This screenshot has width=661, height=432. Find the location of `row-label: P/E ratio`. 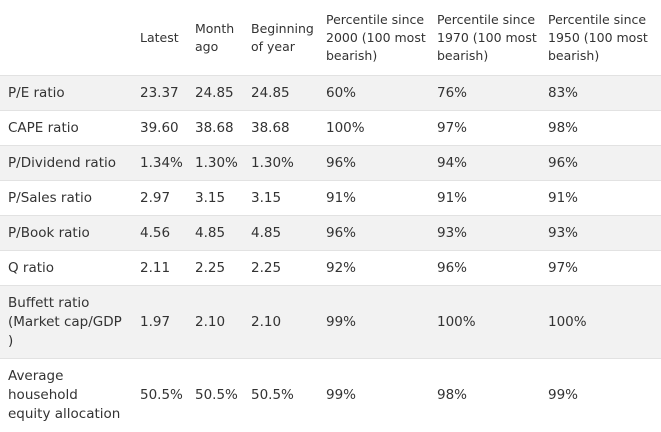

row-label: P/E ratio is located at coordinates (68, 93).